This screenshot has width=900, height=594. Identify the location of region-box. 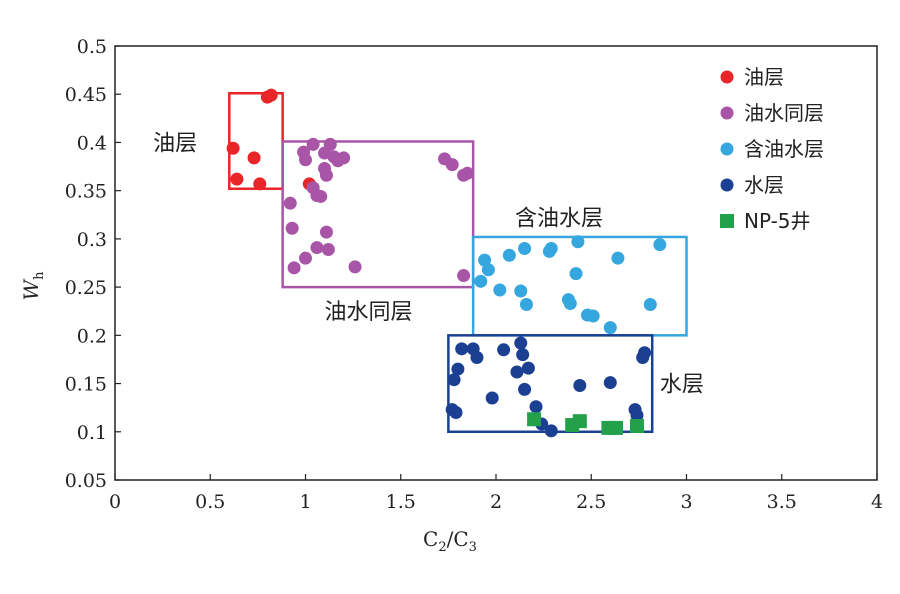
(378, 214).